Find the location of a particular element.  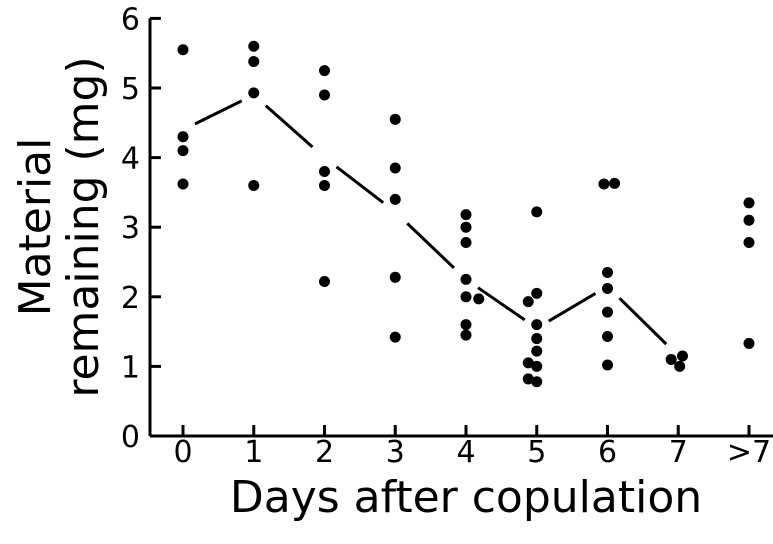

x-tick-label: 6 is located at coordinates (607, 452).